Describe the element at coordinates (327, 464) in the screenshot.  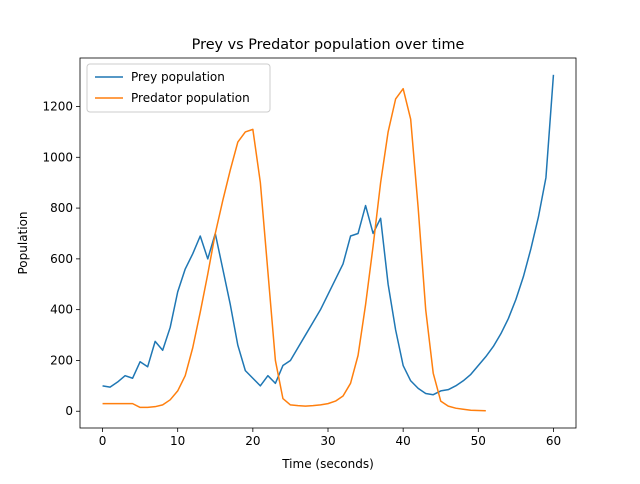
I see `x-axis-label: Time (seconds)` at that location.